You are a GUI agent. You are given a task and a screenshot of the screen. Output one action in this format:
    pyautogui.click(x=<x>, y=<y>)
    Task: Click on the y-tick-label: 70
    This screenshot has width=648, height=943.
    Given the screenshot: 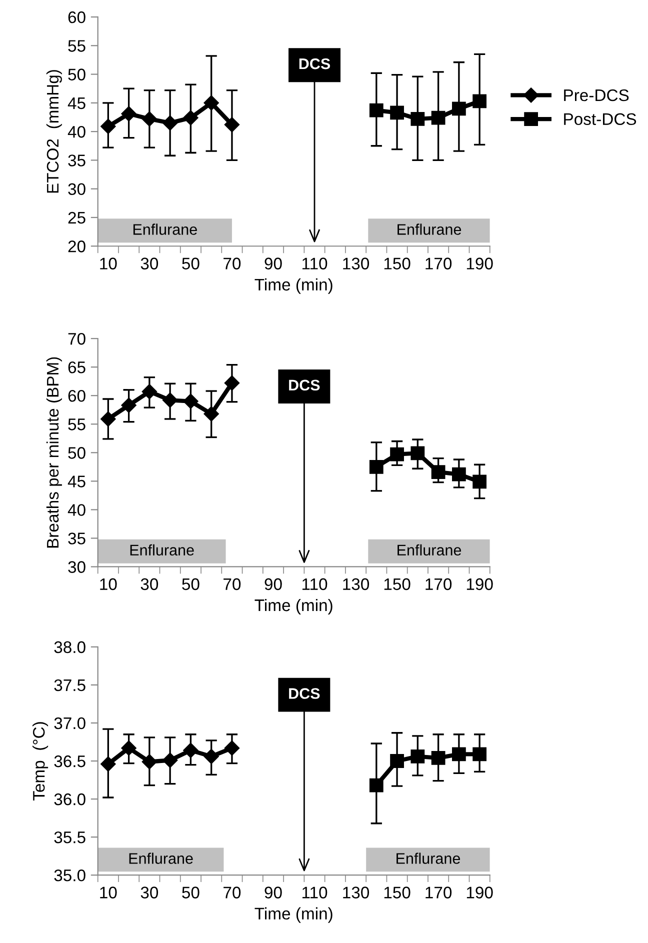 What is the action you would take?
    pyautogui.click(x=77, y=338)
    